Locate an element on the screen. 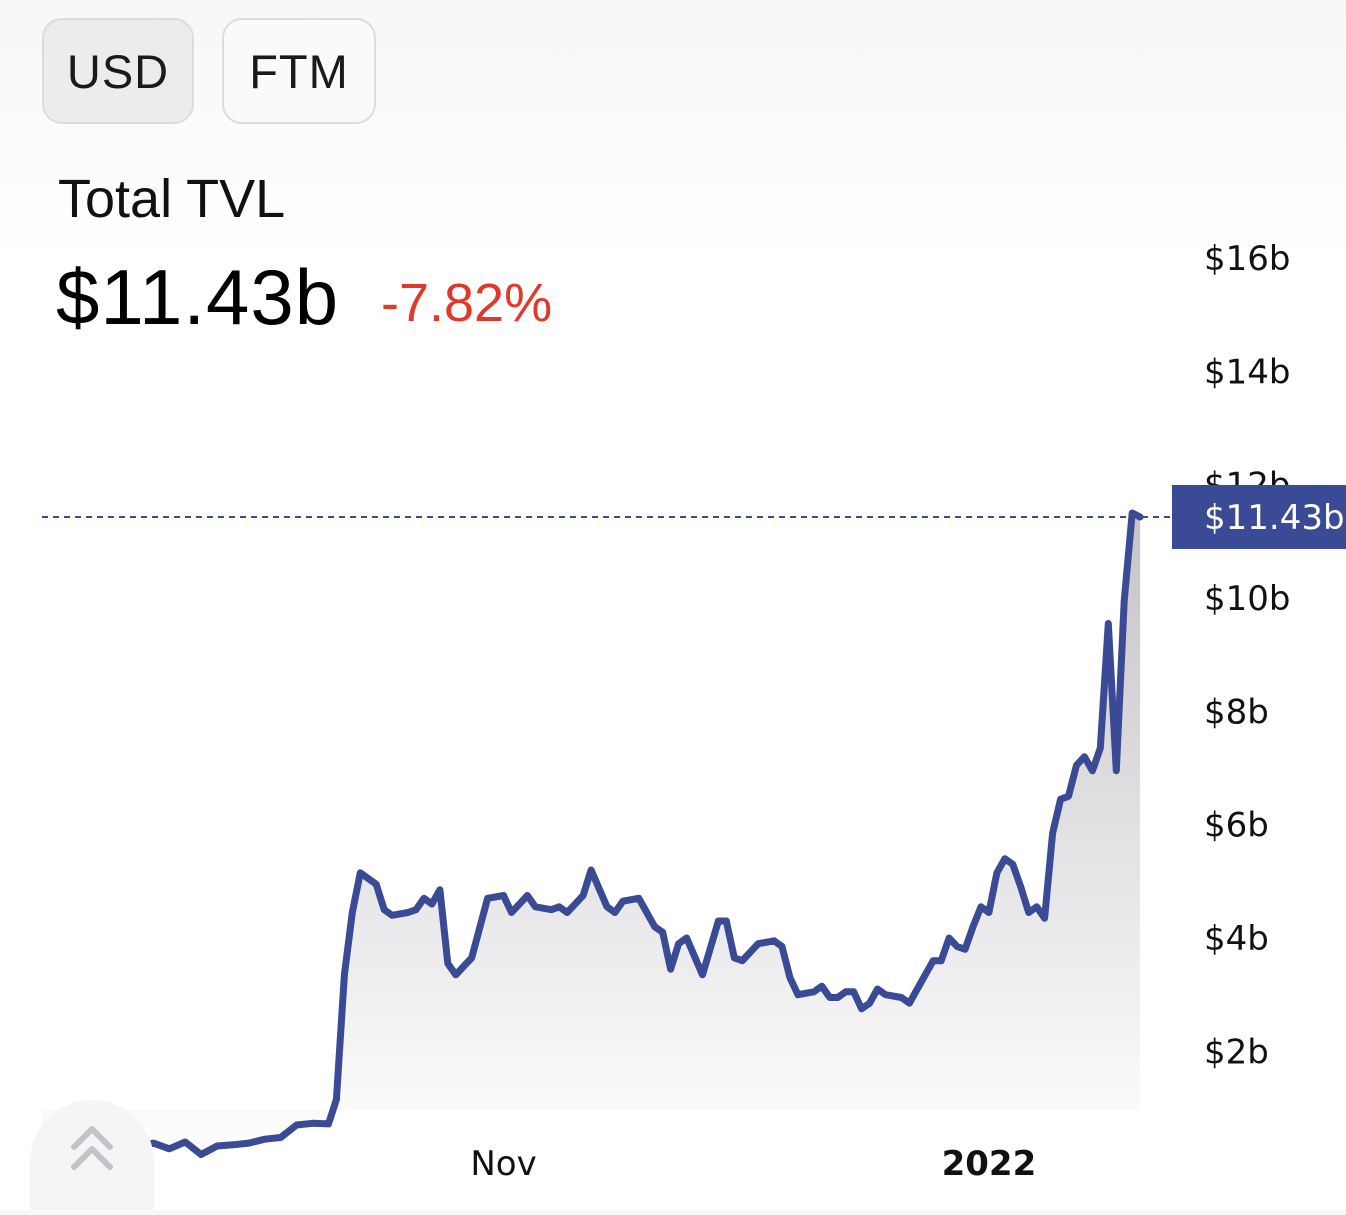  y-tick-label: $14b is located at coordinates (1247, 372).